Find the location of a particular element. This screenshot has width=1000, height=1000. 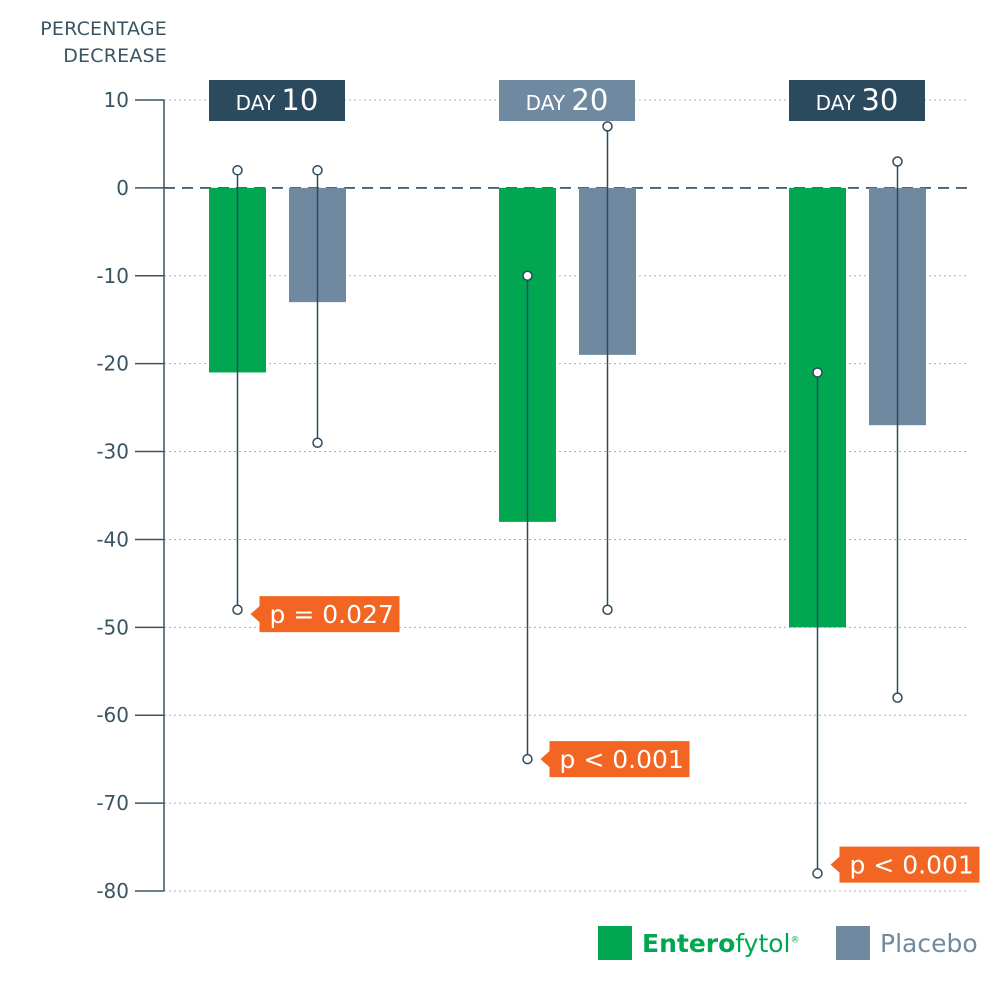

y-tick-label: -80 is located at coordinates (112, 891).